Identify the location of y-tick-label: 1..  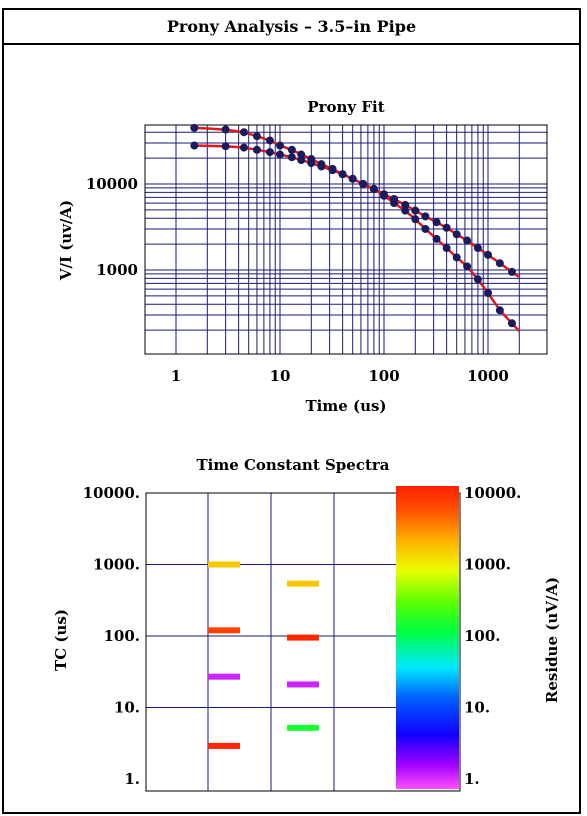
(132, 779).